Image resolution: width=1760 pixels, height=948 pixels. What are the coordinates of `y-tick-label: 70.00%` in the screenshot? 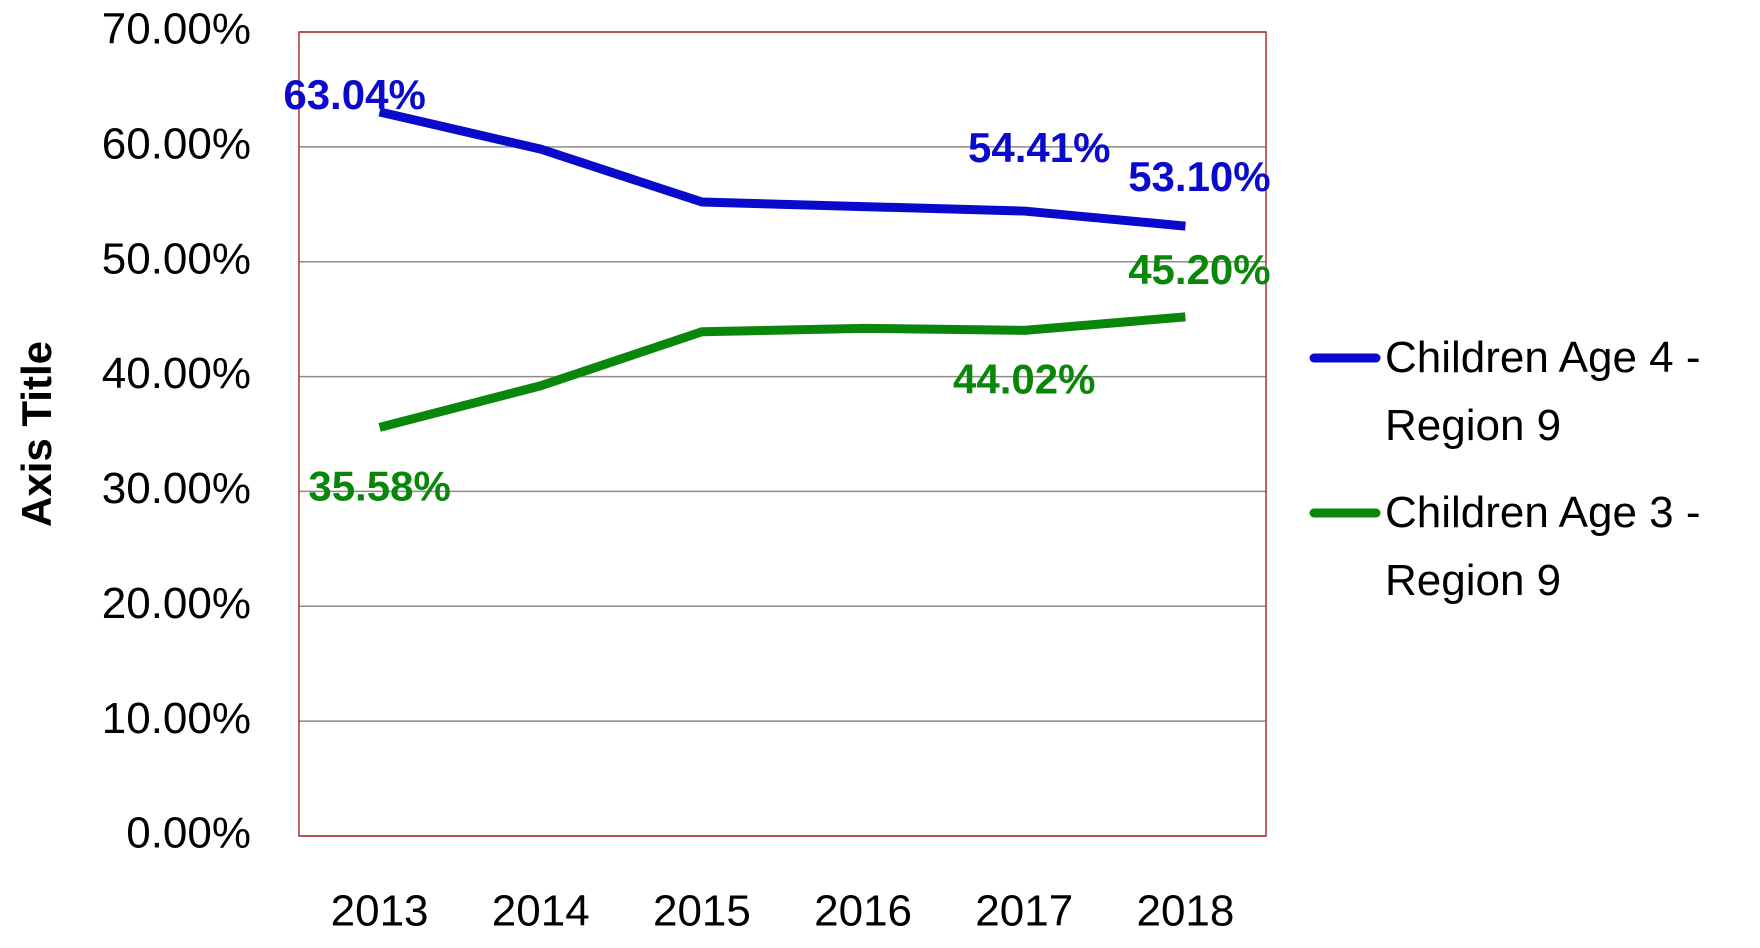 It's located at (176, 29).